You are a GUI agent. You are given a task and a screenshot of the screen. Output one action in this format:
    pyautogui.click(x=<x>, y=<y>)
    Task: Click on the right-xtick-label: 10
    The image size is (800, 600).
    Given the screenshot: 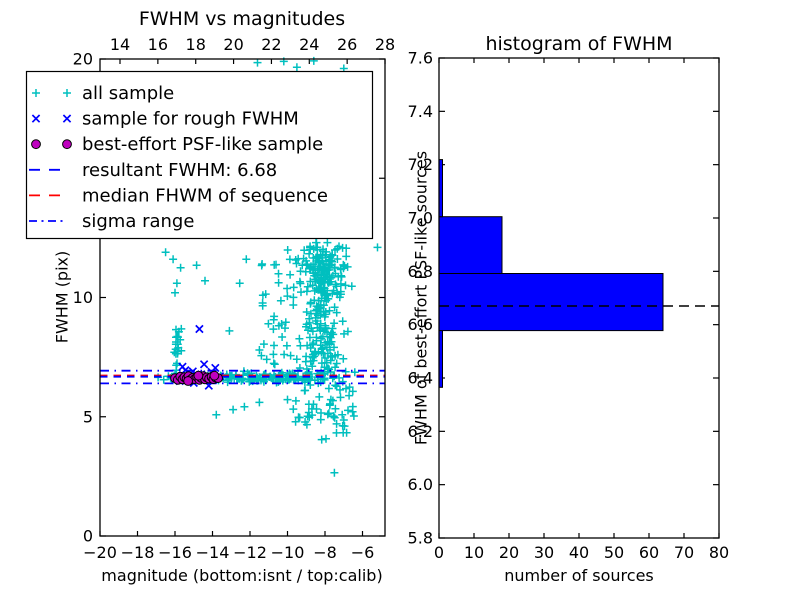 What is the action you would take?
    pyautogui.click(x=474, y=552)
    